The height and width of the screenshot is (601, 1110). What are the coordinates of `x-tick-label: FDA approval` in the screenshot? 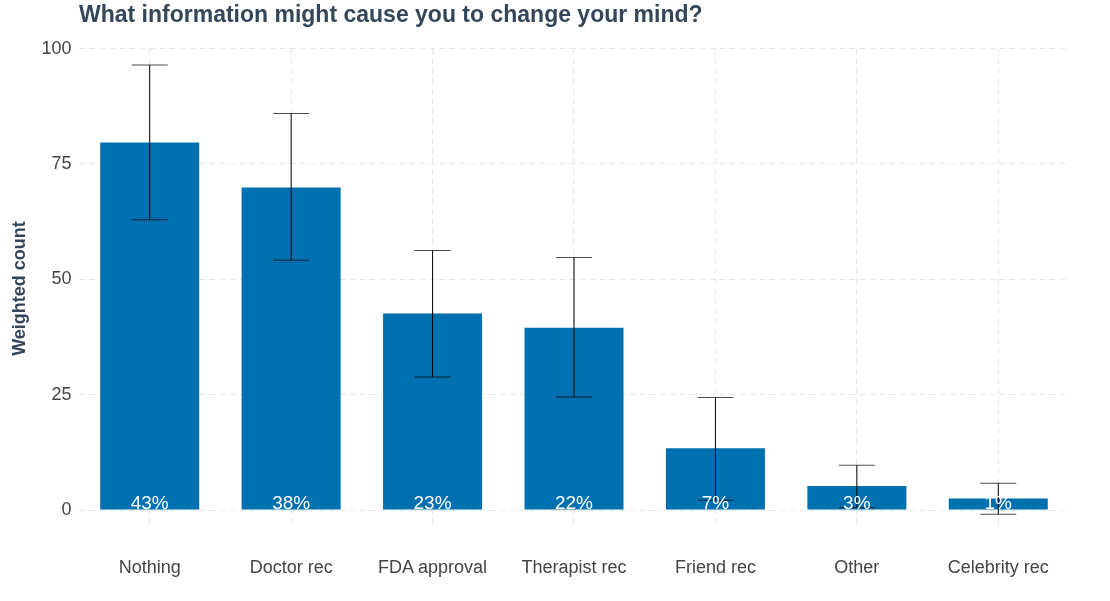 It's located at (433, 566).